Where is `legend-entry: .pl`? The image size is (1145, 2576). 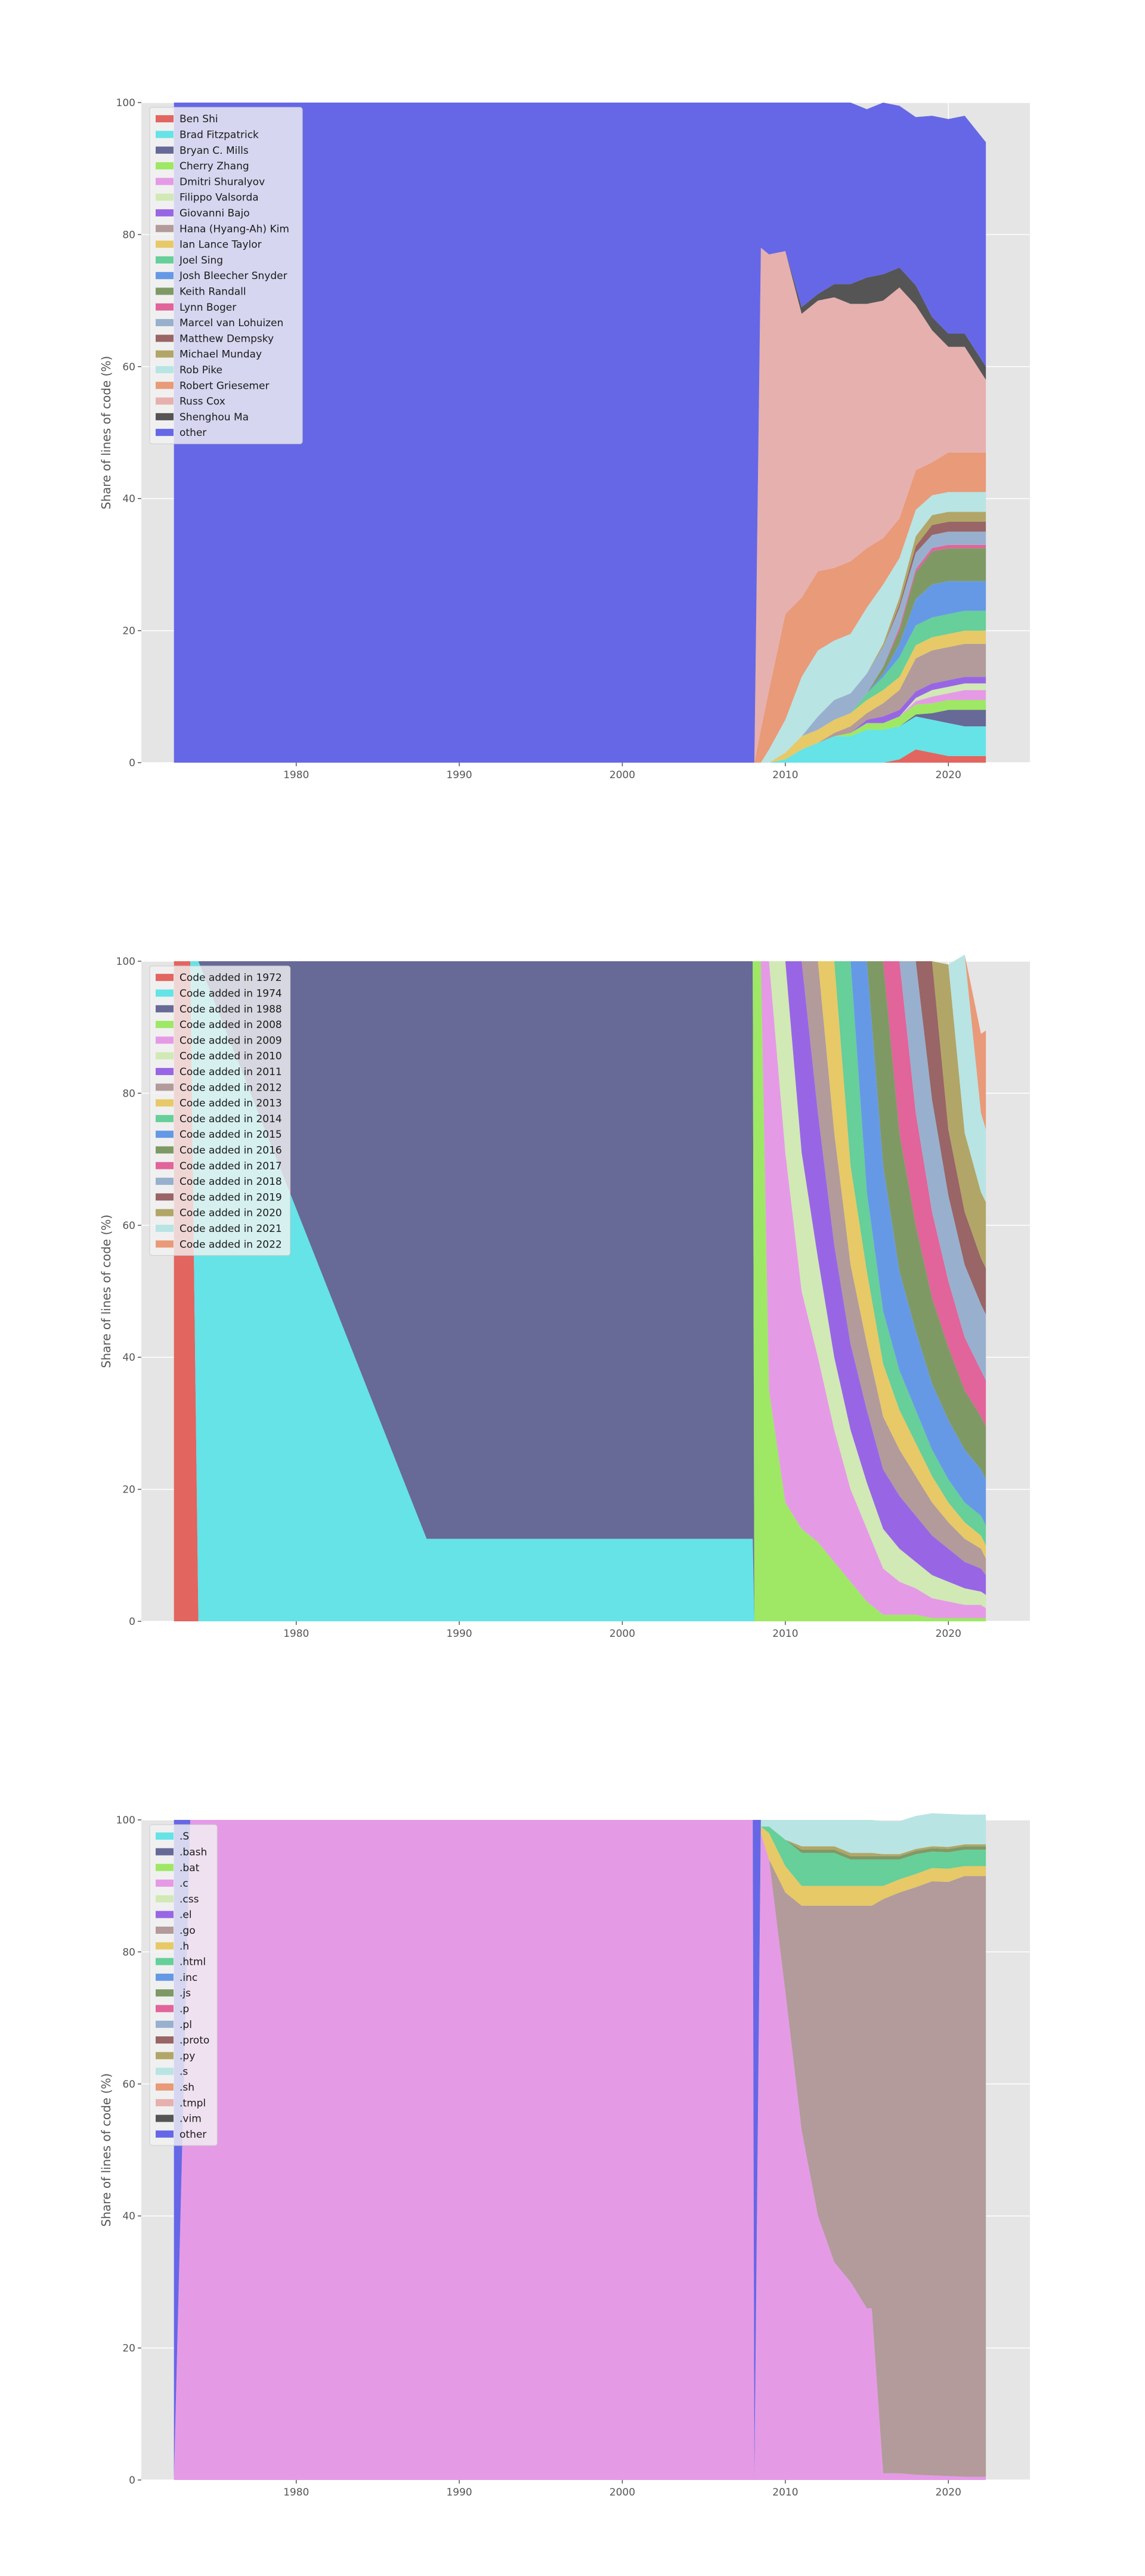
legend-entry: .pl is located at coordinates (186, 2025).